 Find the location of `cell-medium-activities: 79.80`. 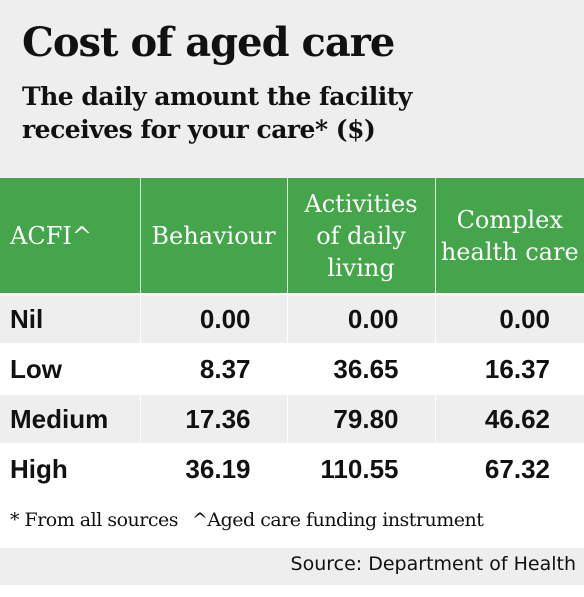

cell-medium-activities: 79.80 is located at coordinates (360, 418).